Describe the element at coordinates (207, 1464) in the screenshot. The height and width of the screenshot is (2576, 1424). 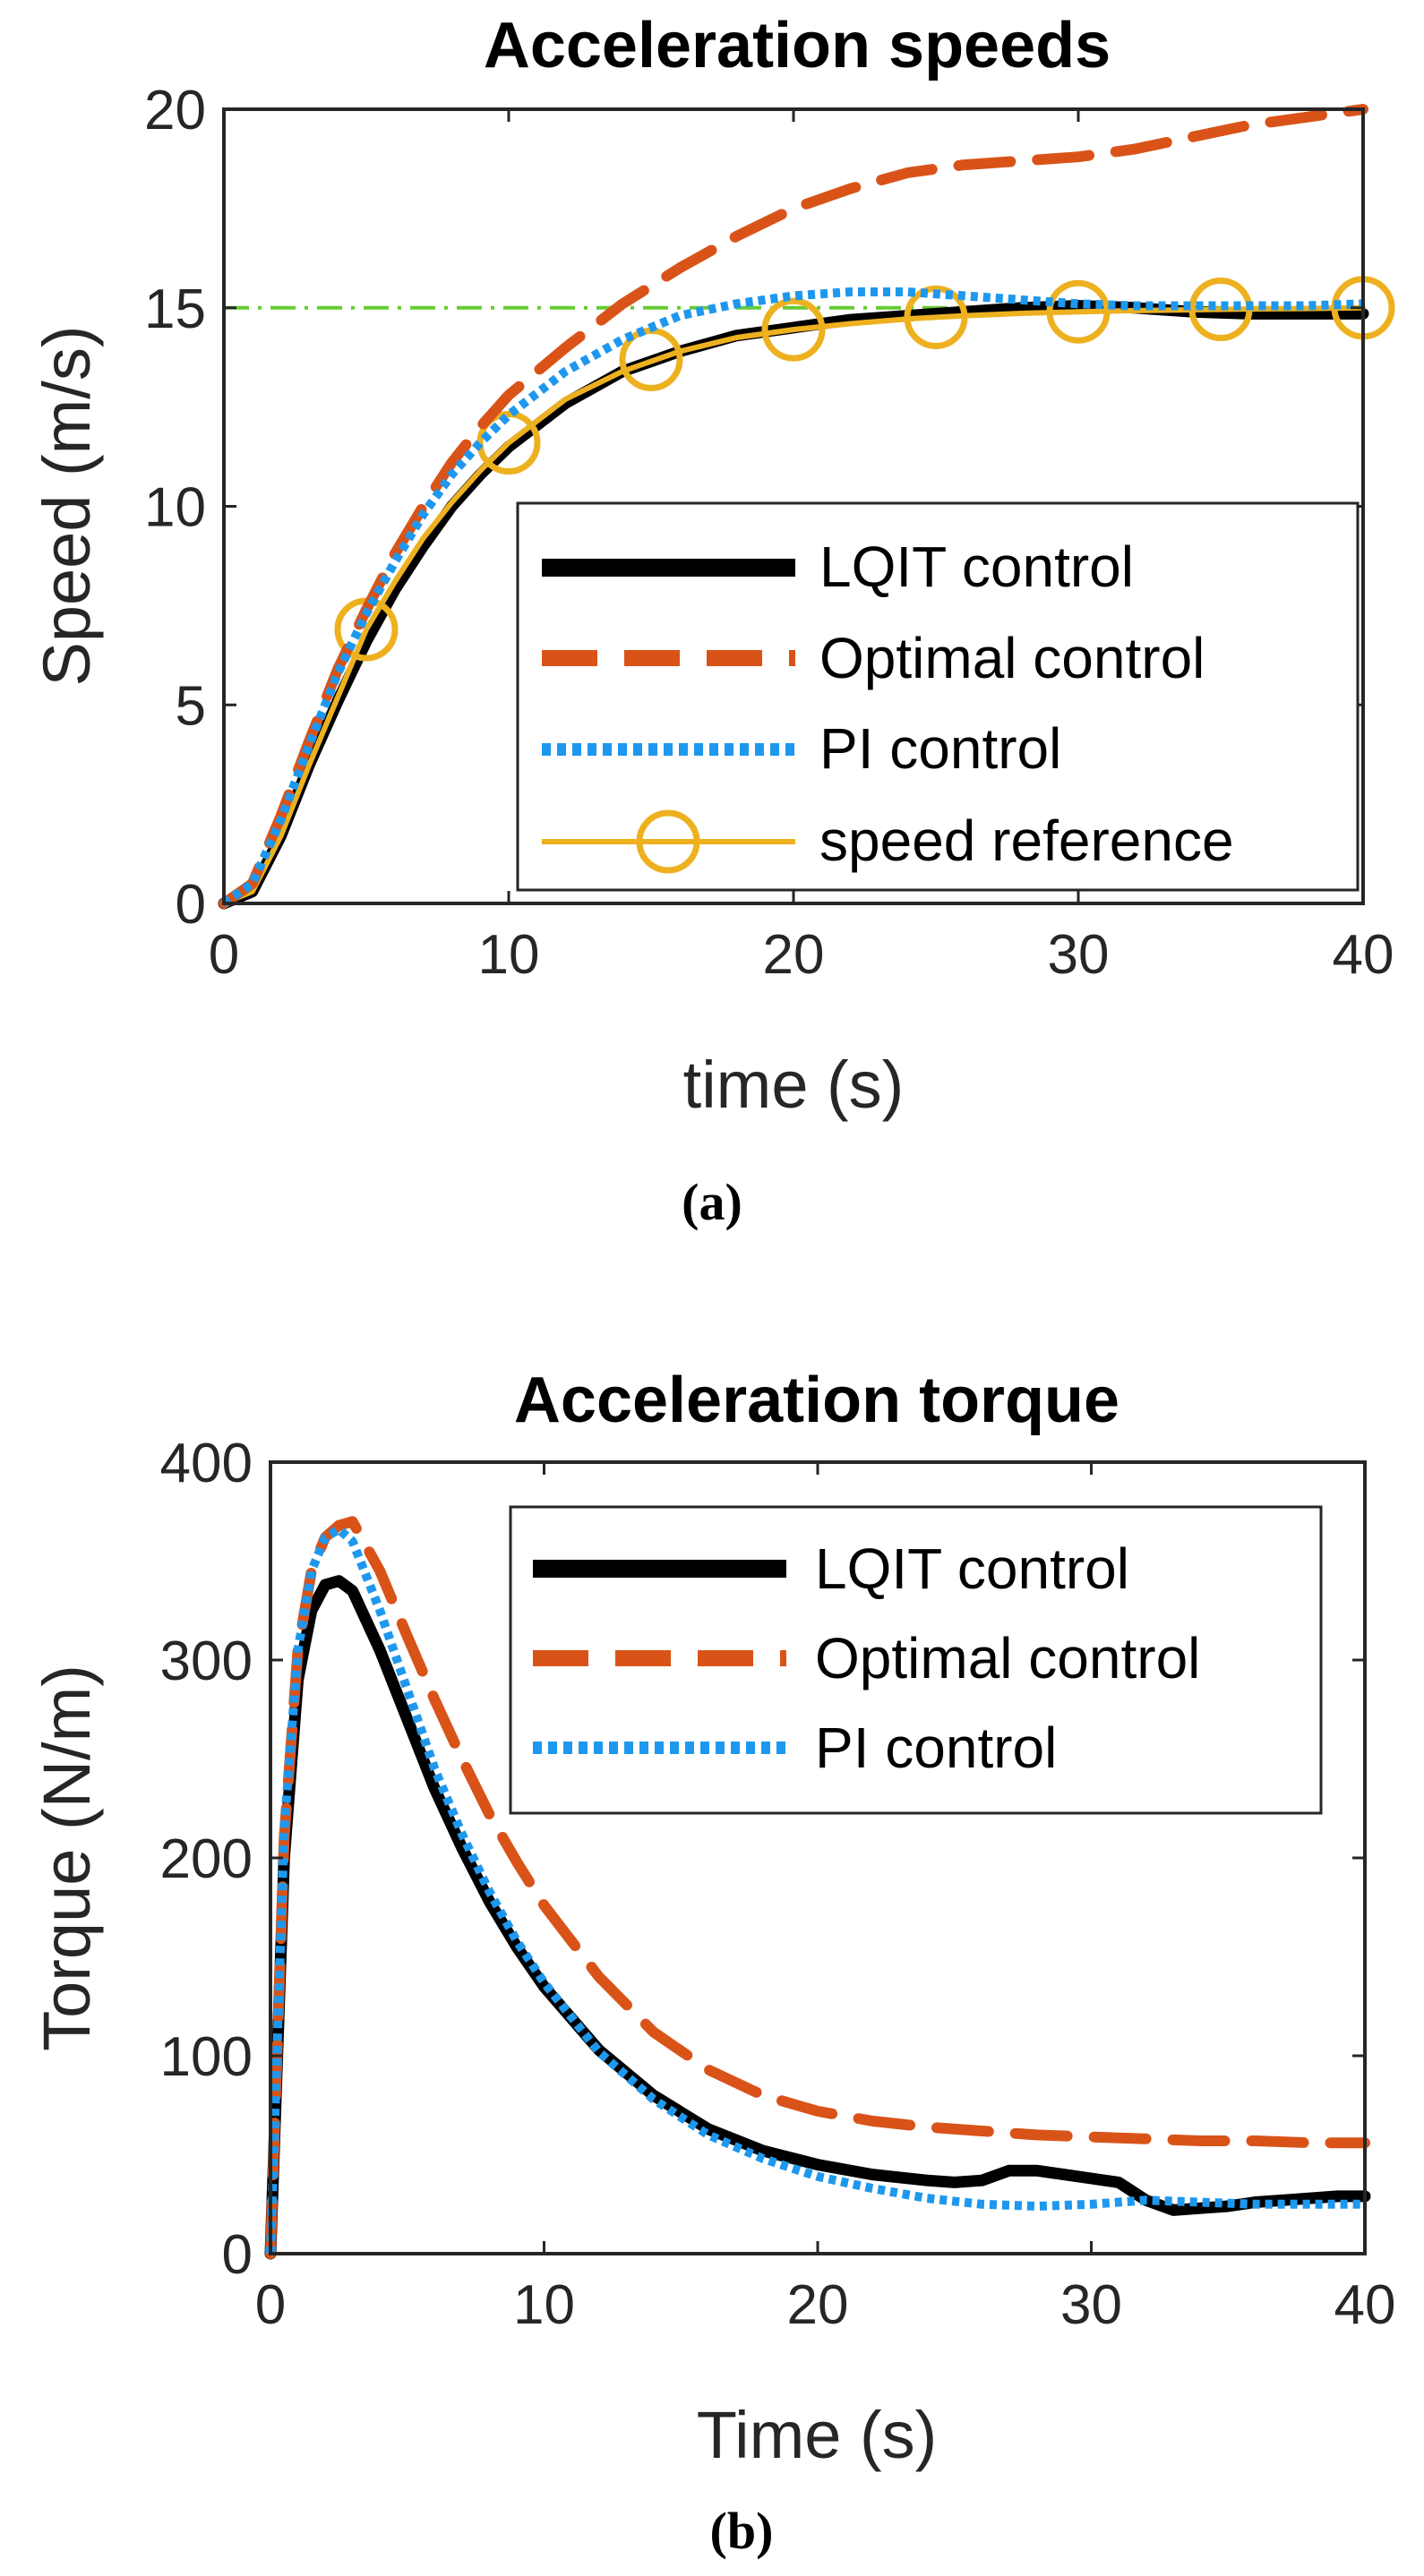
I see `y-tick-label: 400` at that location.